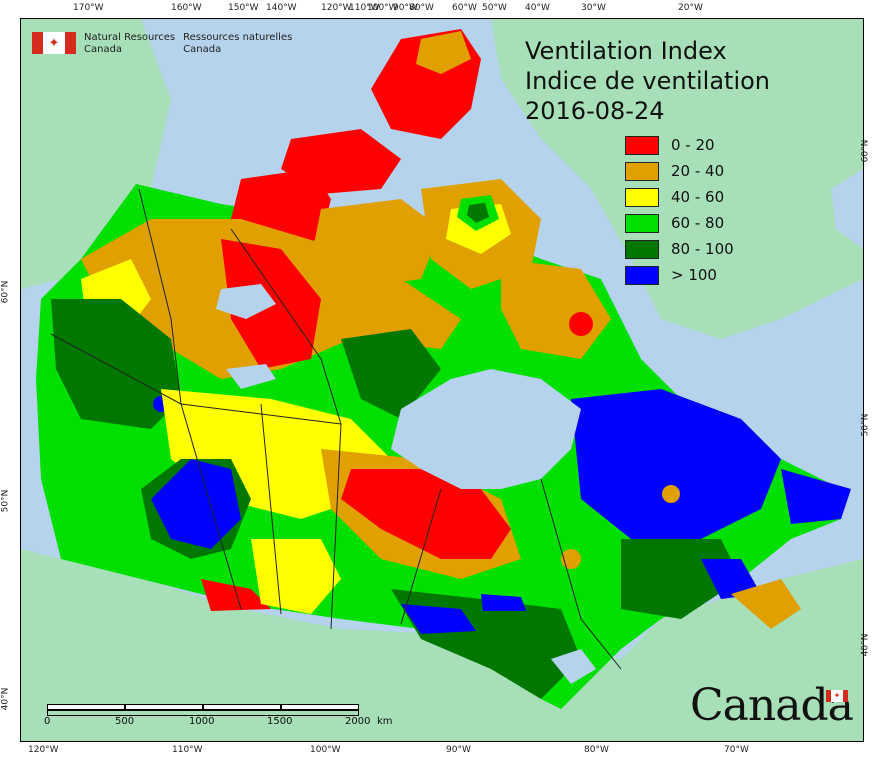 The width and height of the screenshot is (880, 760). I want to click on legend-row: 60 - 80, so click(679, 223).